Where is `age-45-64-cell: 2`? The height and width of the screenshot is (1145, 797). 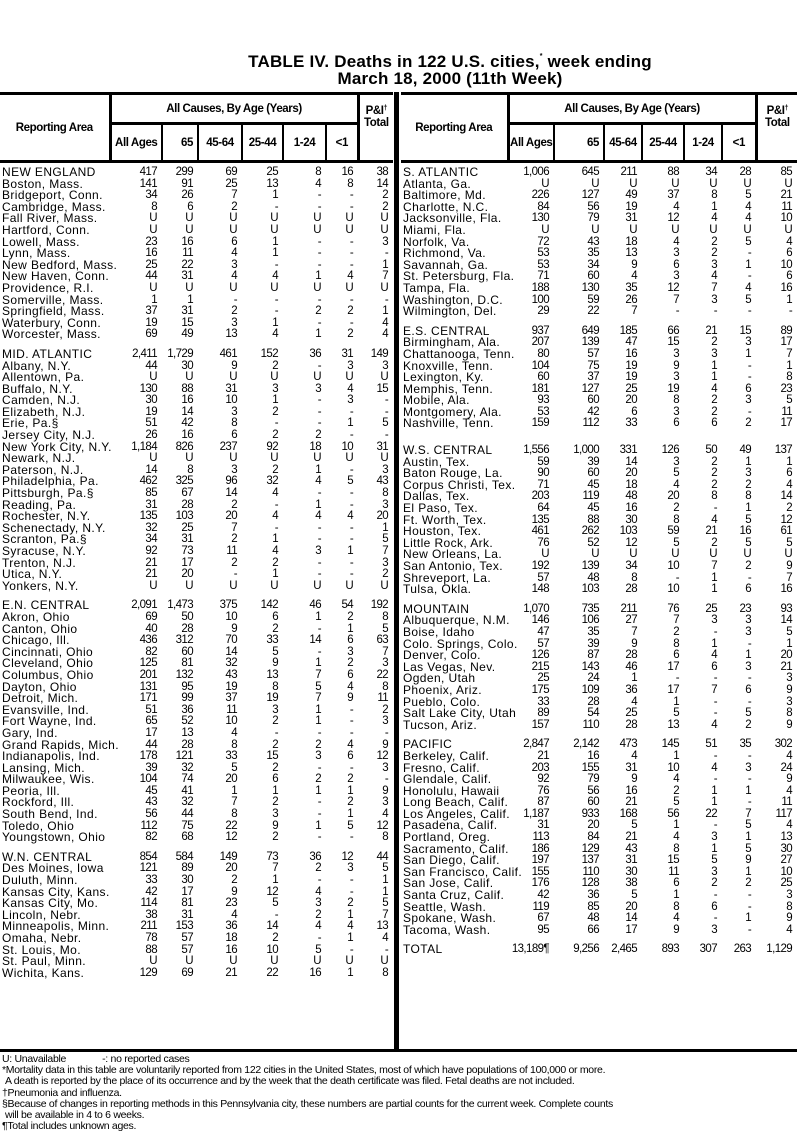
age-45-64-cell: 2 is located at coordinates (234, 562).